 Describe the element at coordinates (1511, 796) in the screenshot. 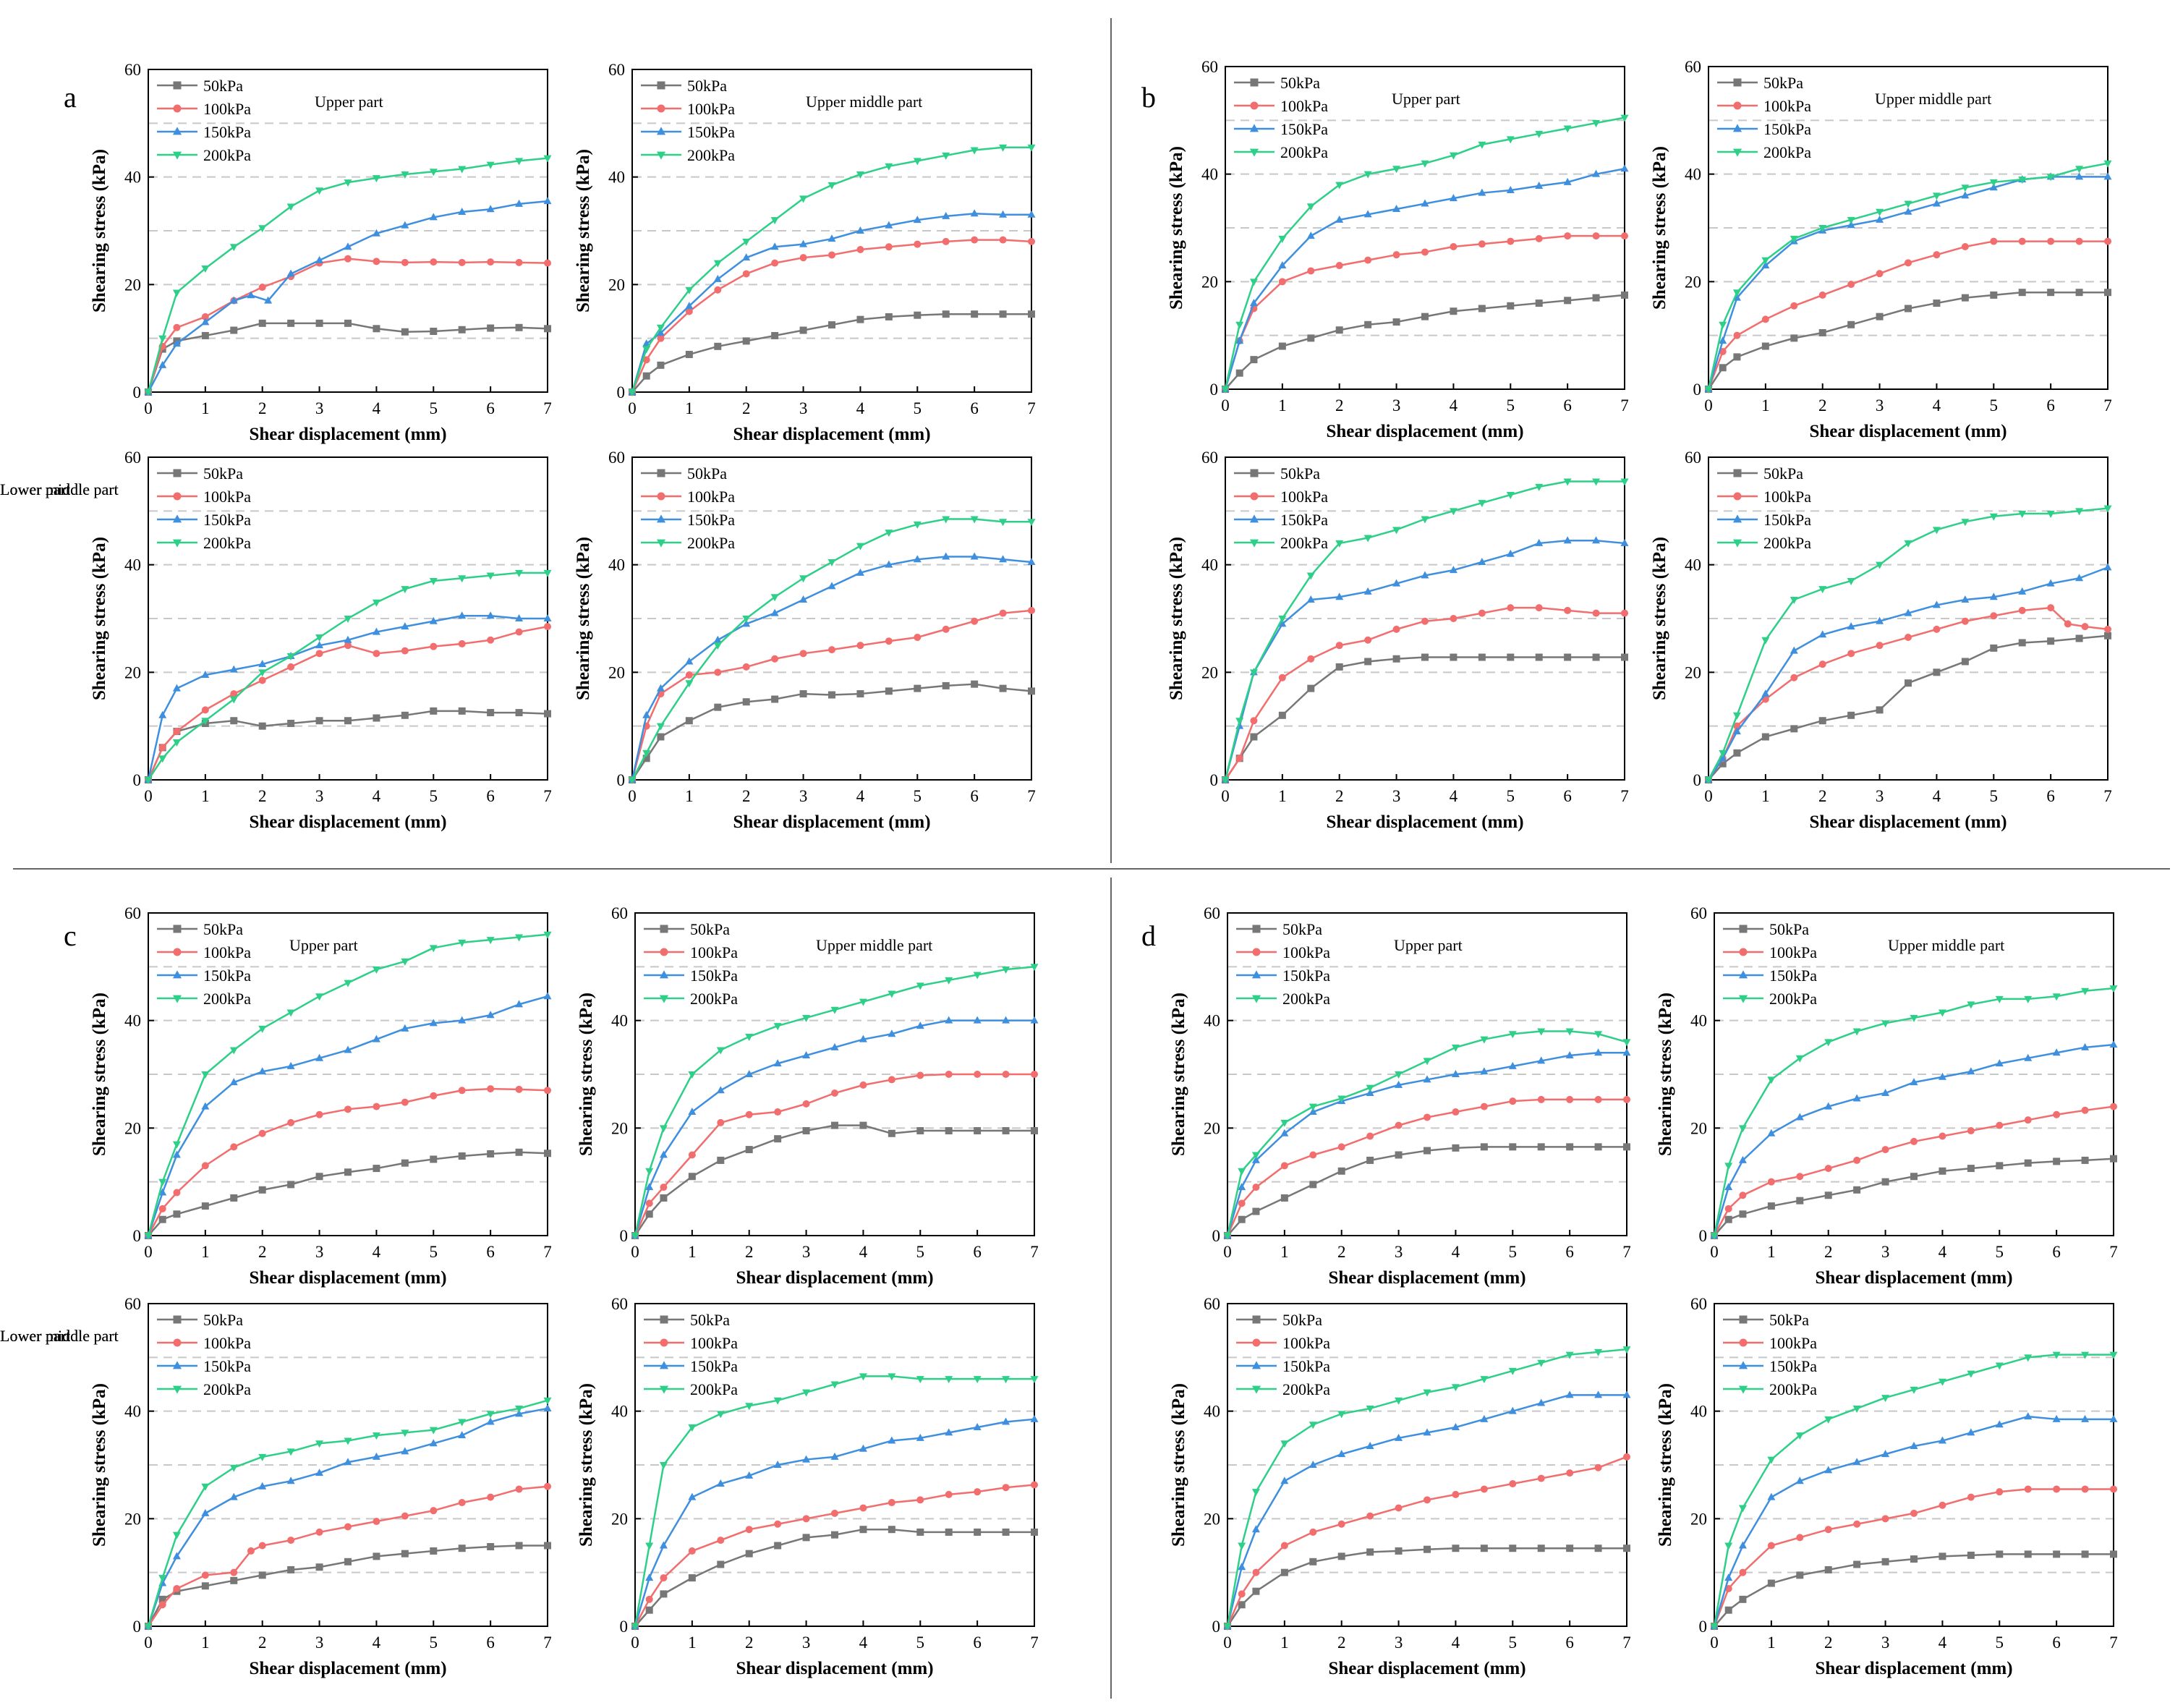

I see `x-tick-label: 5` at that location.